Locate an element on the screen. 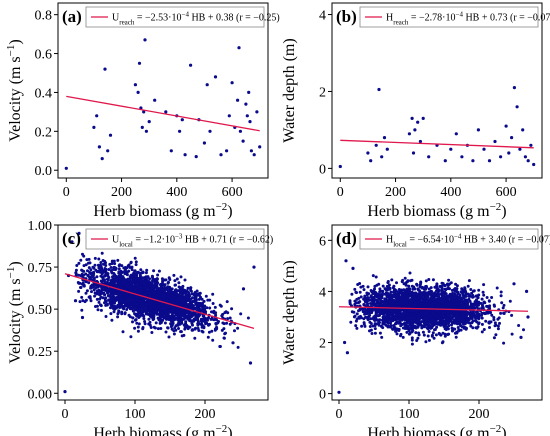 This screenshot has width=550, height=436. x-axis-label-exponent: −2 is located at coordinates (496, 207).